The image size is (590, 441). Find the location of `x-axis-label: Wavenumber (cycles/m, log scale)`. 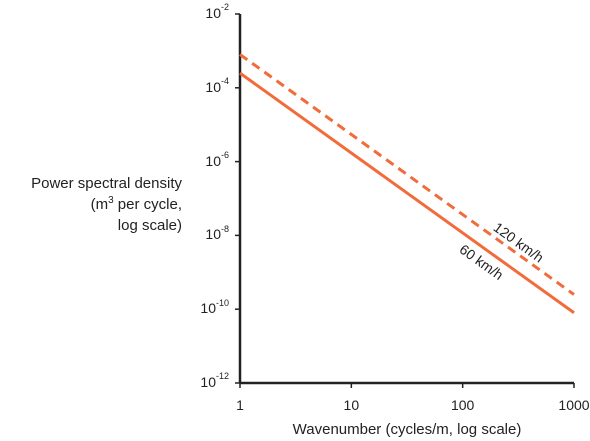

x-axis-label: Wavenumber (cycles/m, log scale) is located at coordinates (407, 429).